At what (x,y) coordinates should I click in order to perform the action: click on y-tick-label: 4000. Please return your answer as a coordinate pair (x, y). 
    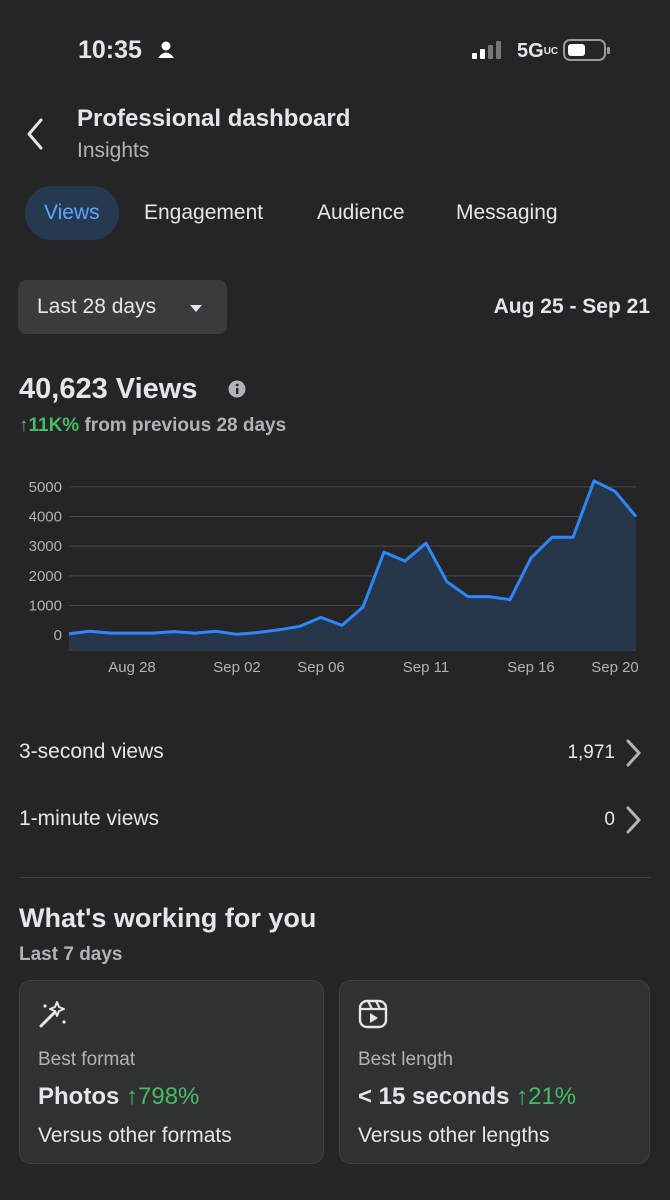
    Looking at the image, I should click on (45, 517).